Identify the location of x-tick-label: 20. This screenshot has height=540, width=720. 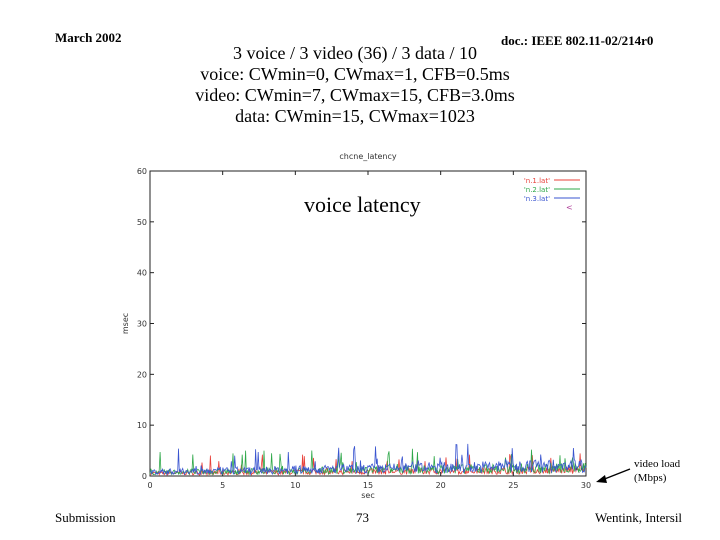
(441, 485).